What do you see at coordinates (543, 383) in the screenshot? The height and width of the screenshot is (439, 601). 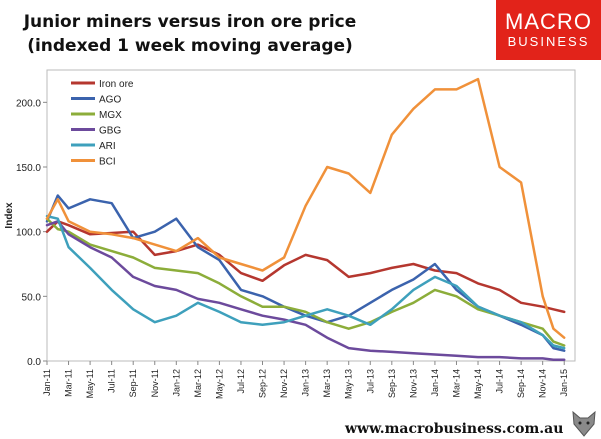 I see `x-tick-label: Nov-14` at bounding box center [543, 383].